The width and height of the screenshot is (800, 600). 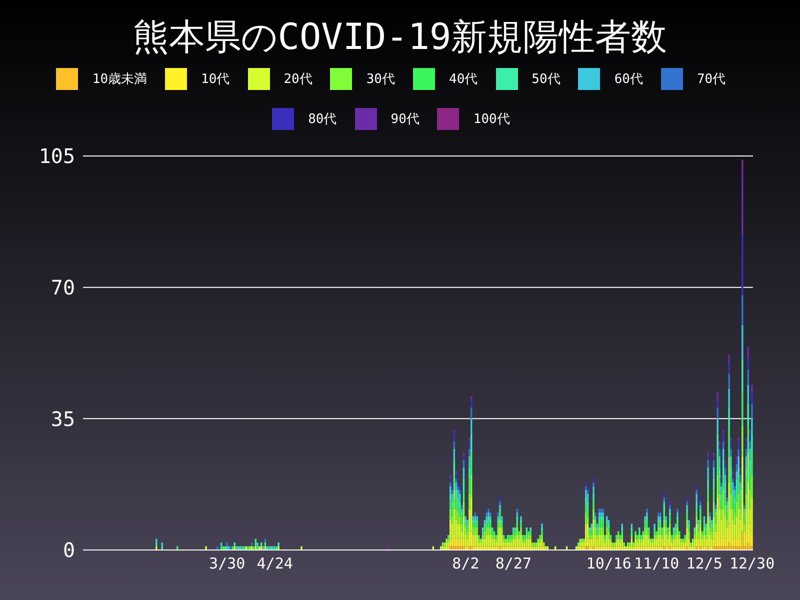 What do you see at coordinates (711, 79) in the screenshot?
I see `legend-label: 70代` at bounding box center [711, 79].